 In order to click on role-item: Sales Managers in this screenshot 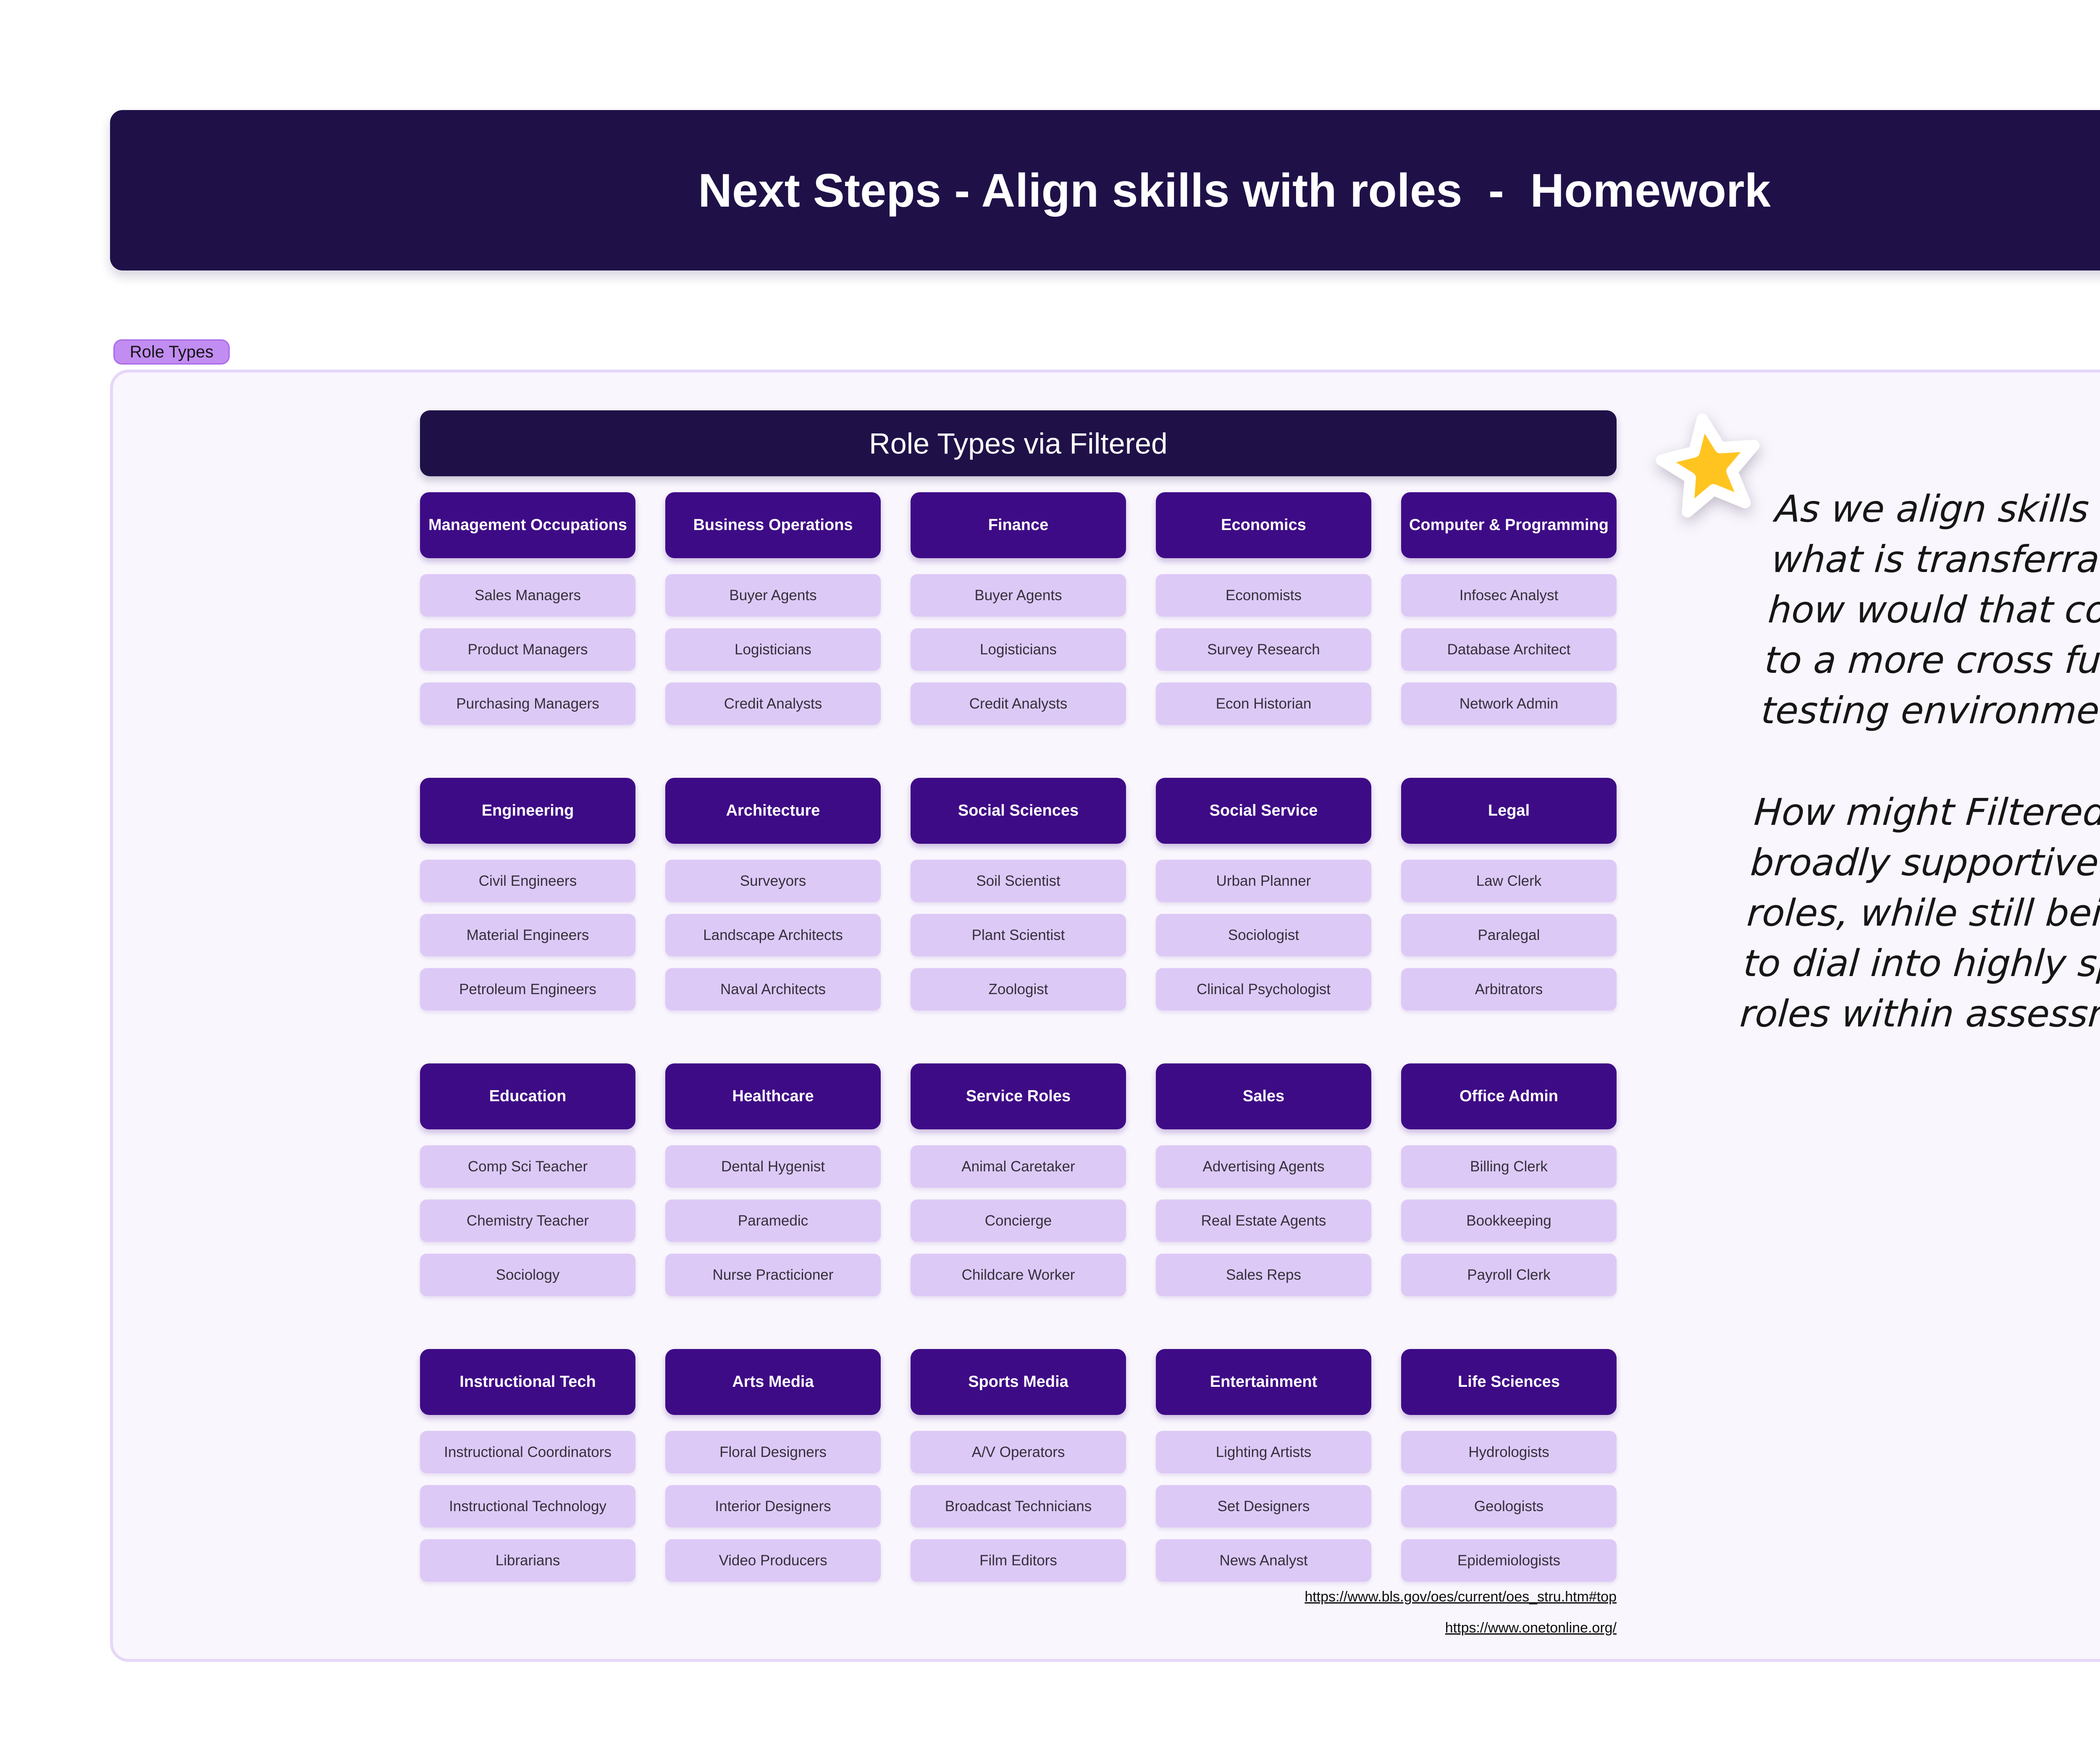, I will do `click(527, 595)`.